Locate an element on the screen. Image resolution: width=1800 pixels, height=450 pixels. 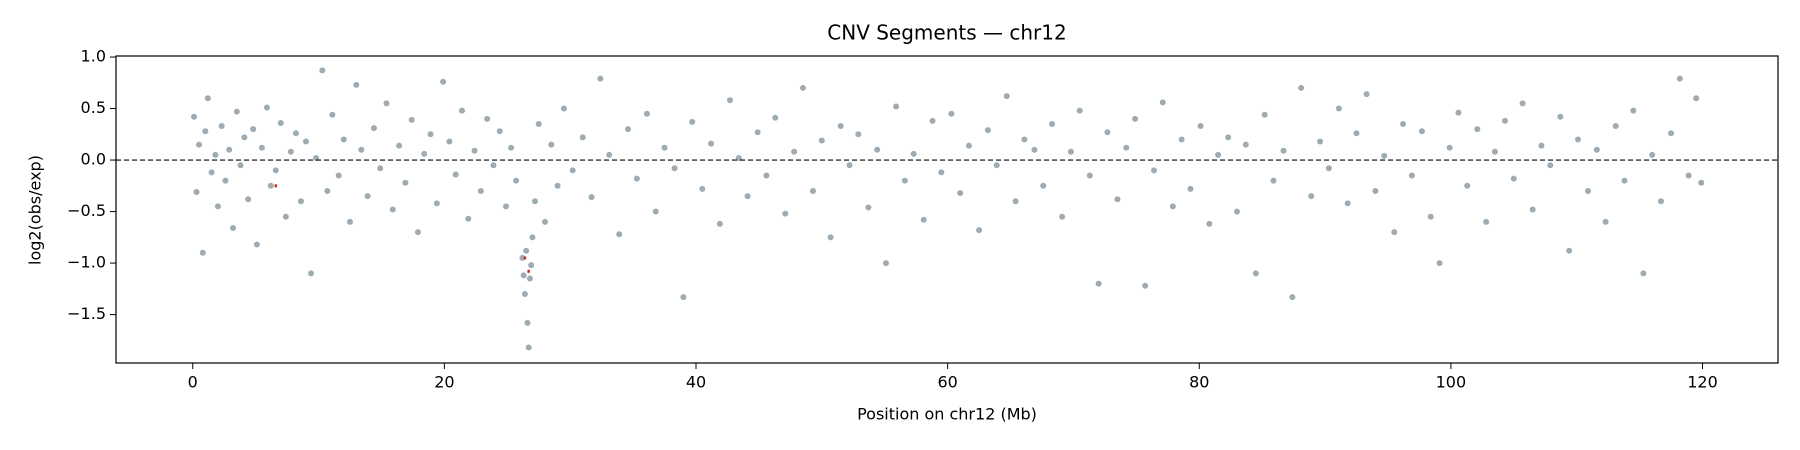
x-tick-label: 60 is located at coordinates (947, 382).